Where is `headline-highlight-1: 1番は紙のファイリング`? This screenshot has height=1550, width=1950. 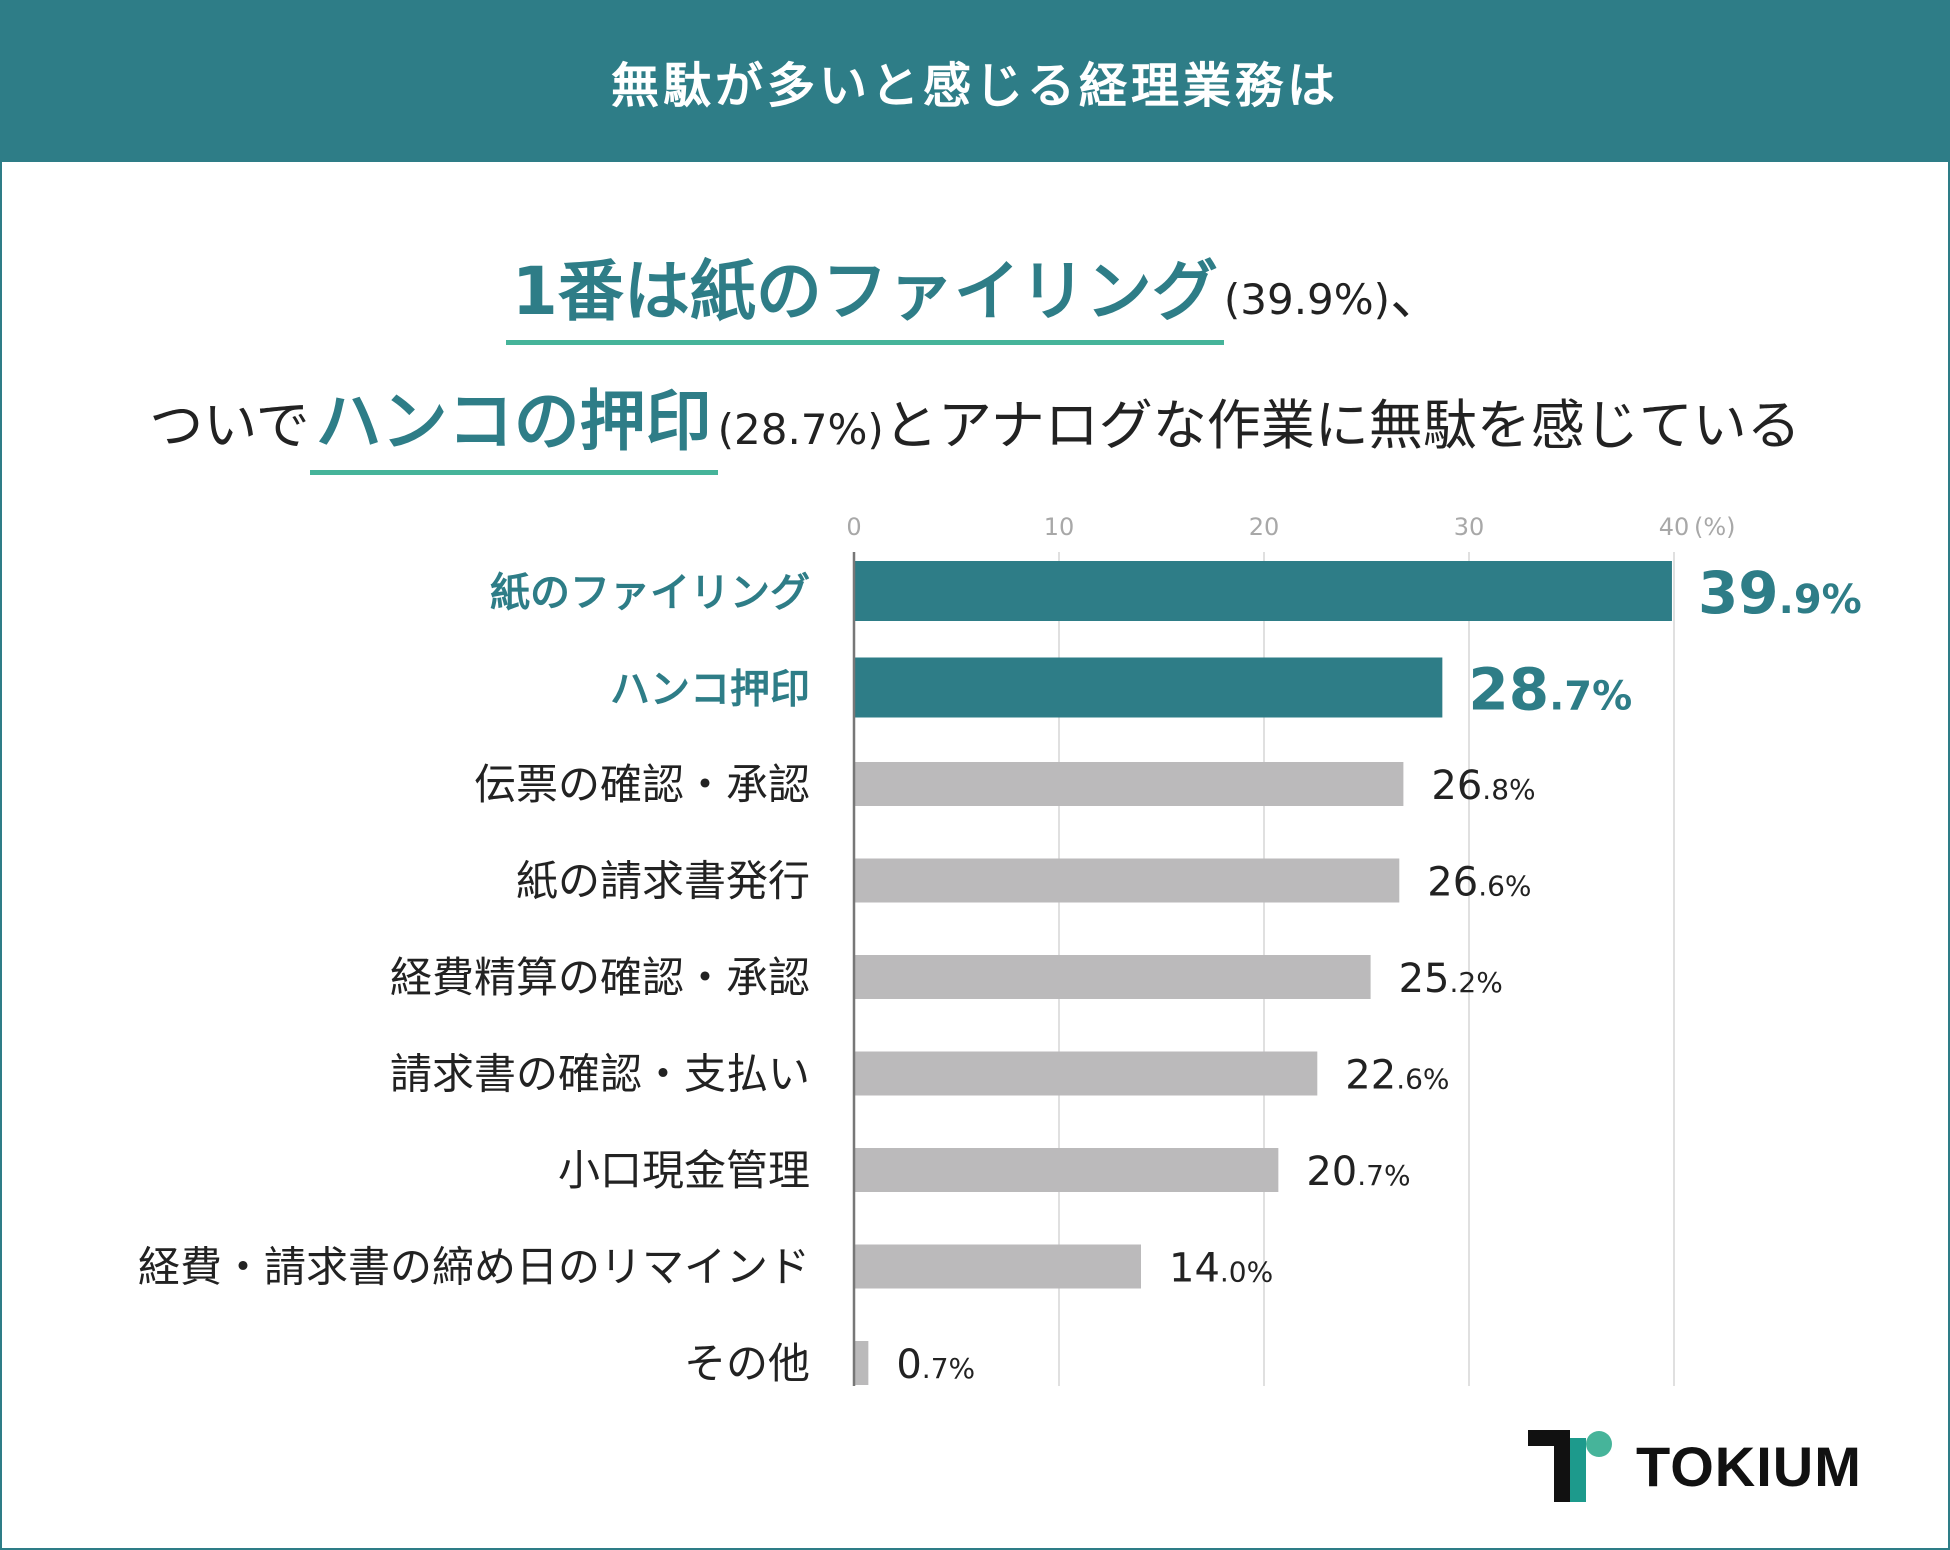
headline-highlight-1: 1番は紙のファイリング is located at coordinates (864, 291).